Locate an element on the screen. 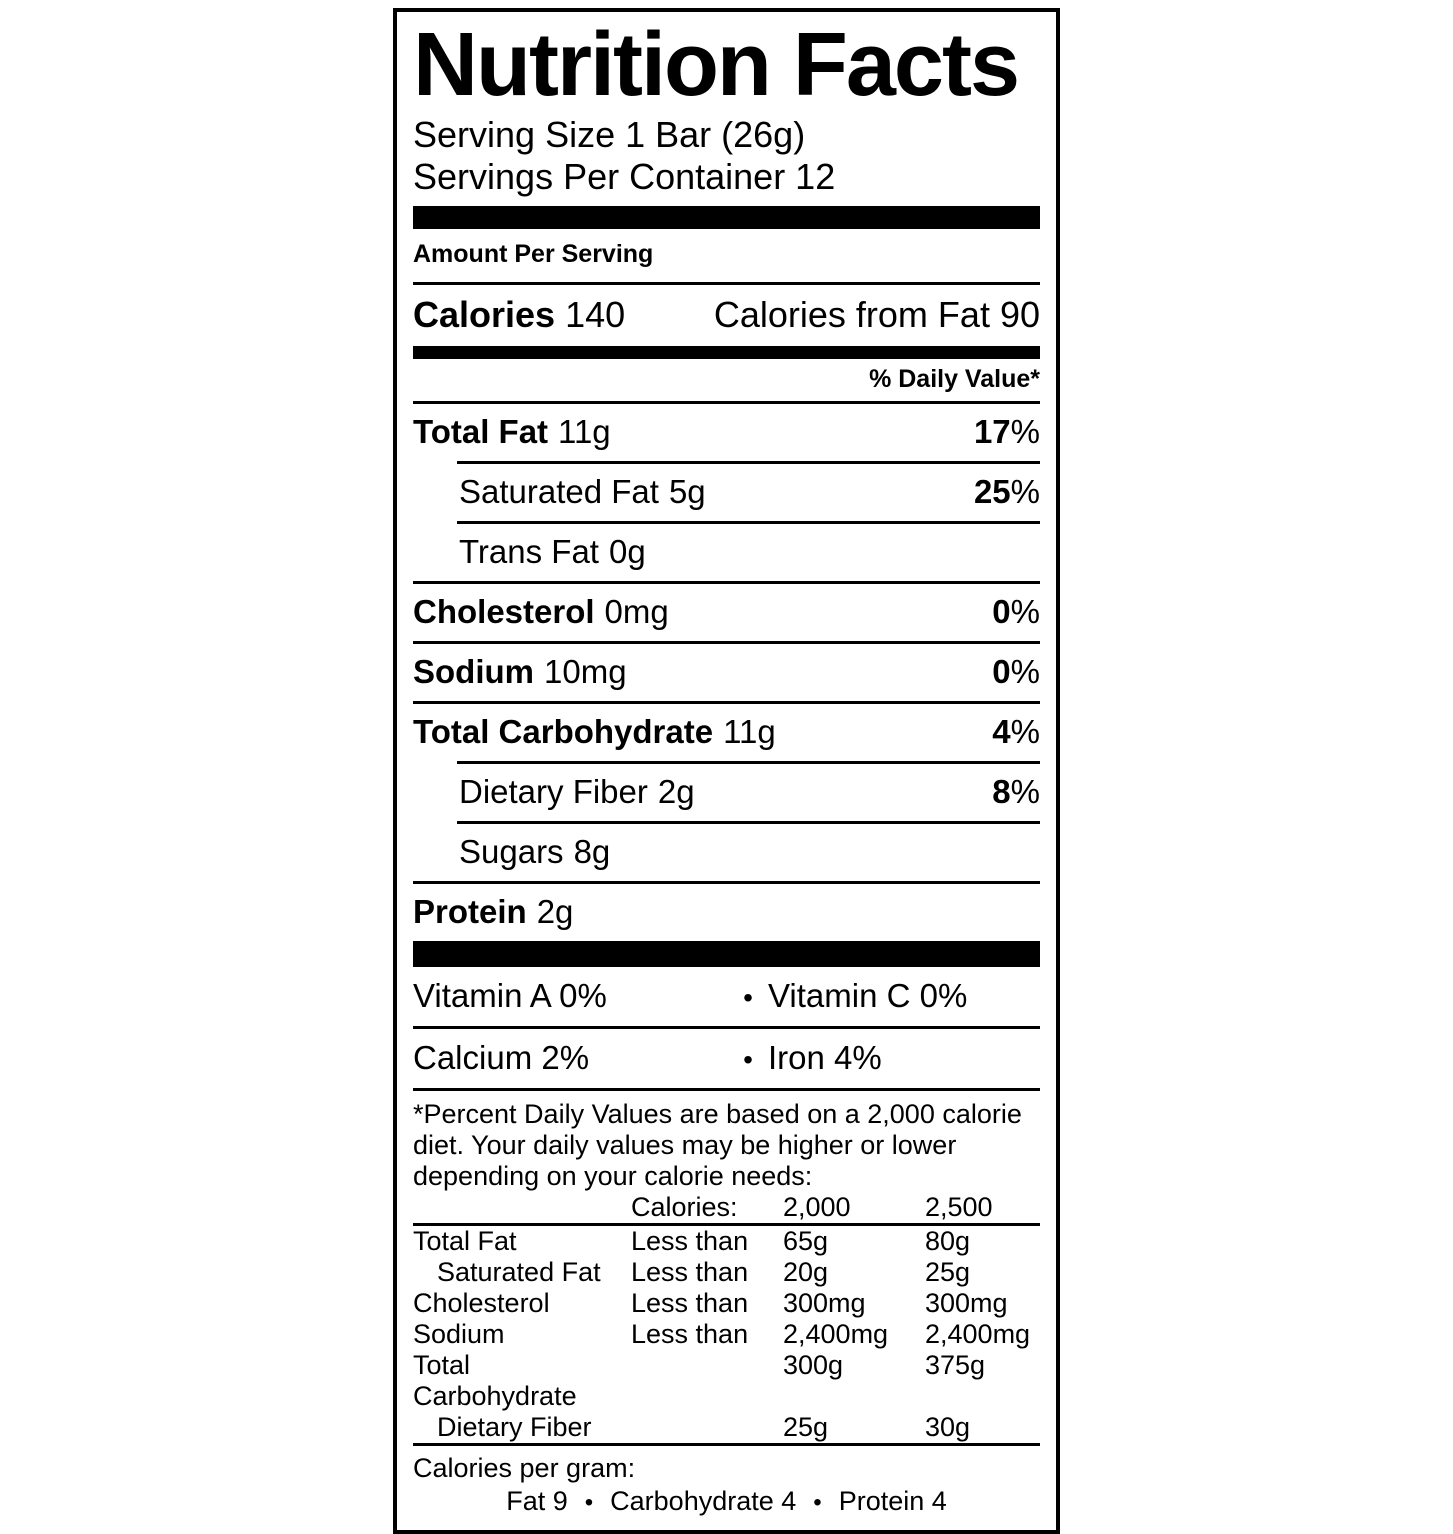  nutrient-row-total-fat: Total Fat 11g 17% is located at coordinates (726, 432).